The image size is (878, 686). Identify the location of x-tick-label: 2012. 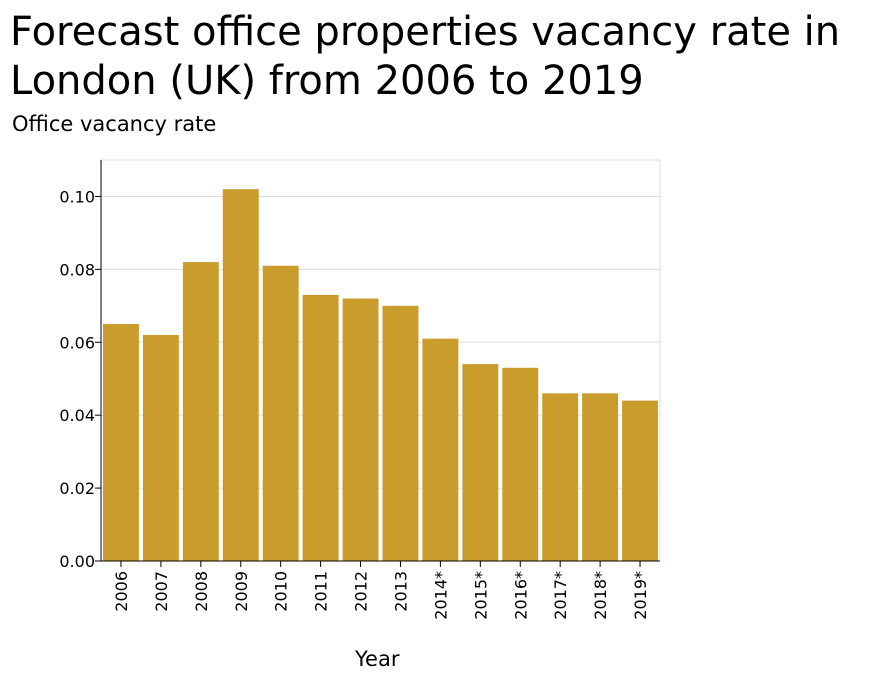
(361, 591).